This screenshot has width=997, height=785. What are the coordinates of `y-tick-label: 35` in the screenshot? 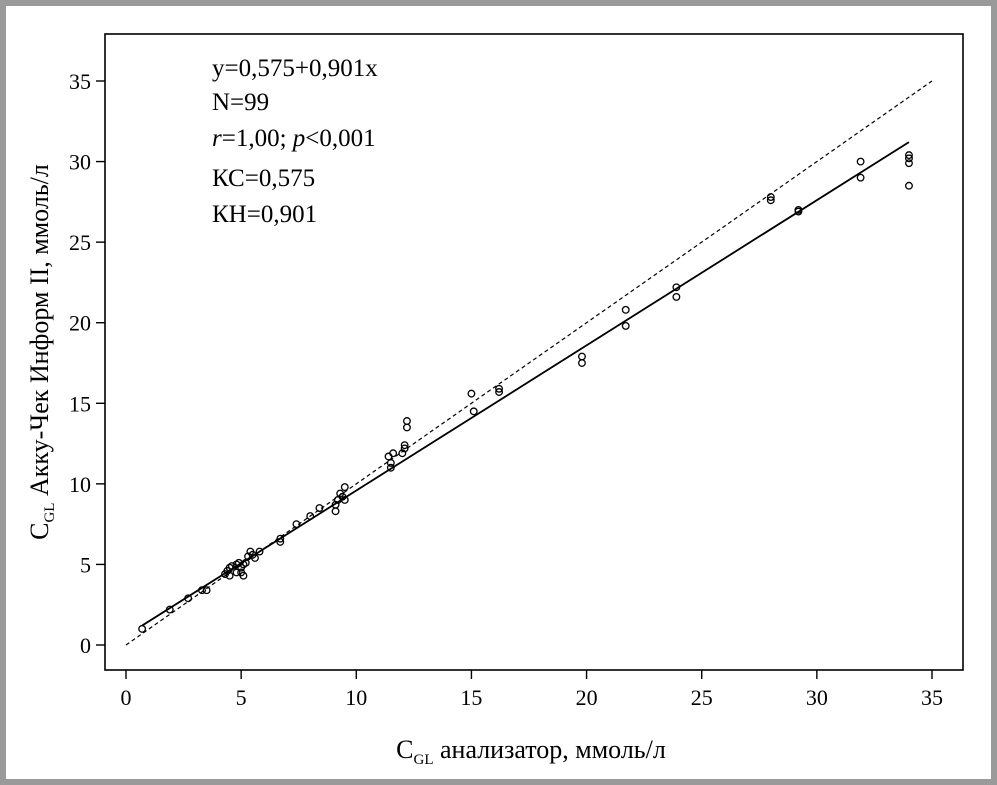 It's located at (80, 81).